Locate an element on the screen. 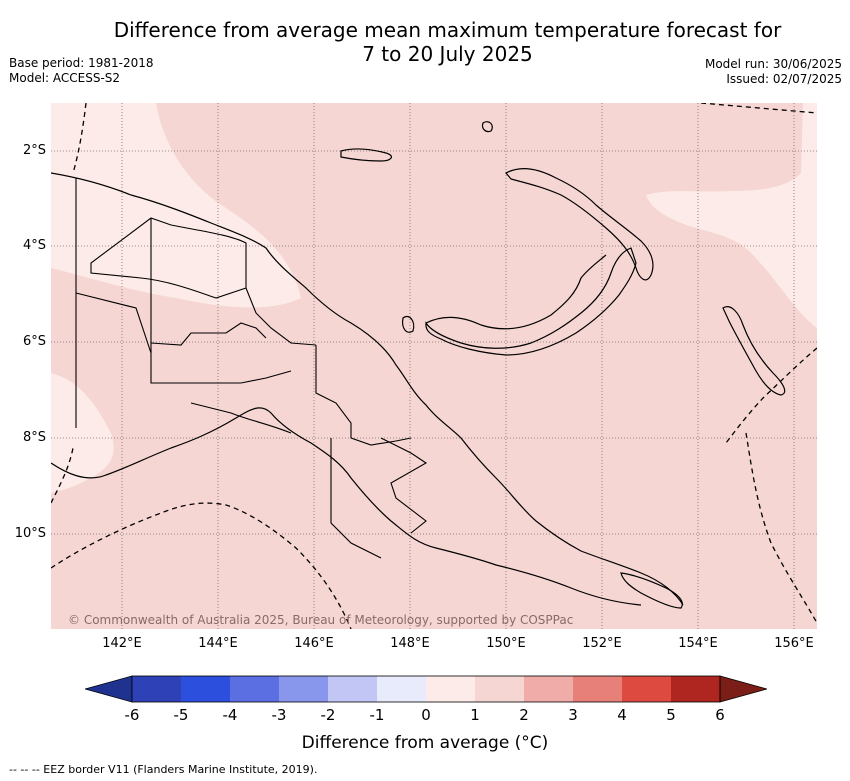 The width and height of the screenshot is (850, 781). meta-right: Model run: 30/06/2025 Issued: 02/07/2025 is located at coordinates (773, 72).